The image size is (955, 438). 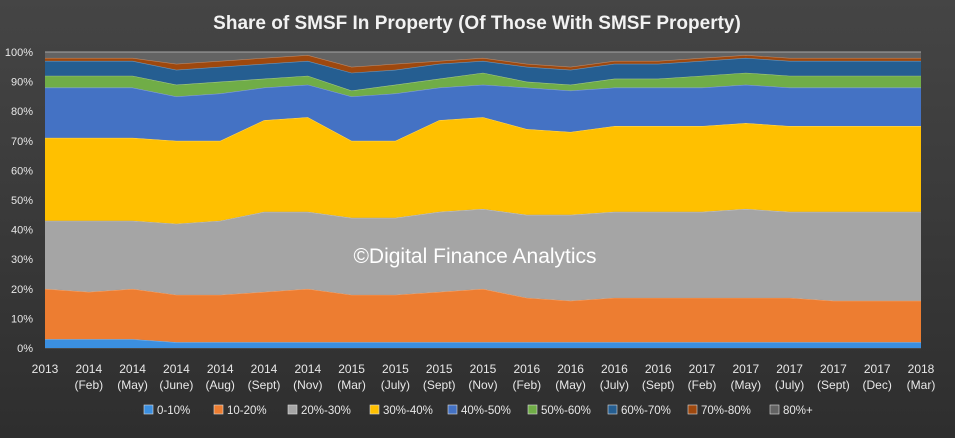 What do you see at coordinates (22, 319) in the screenshot?
I see `y-tick-label: 10%` at bounding box center [22, 319].